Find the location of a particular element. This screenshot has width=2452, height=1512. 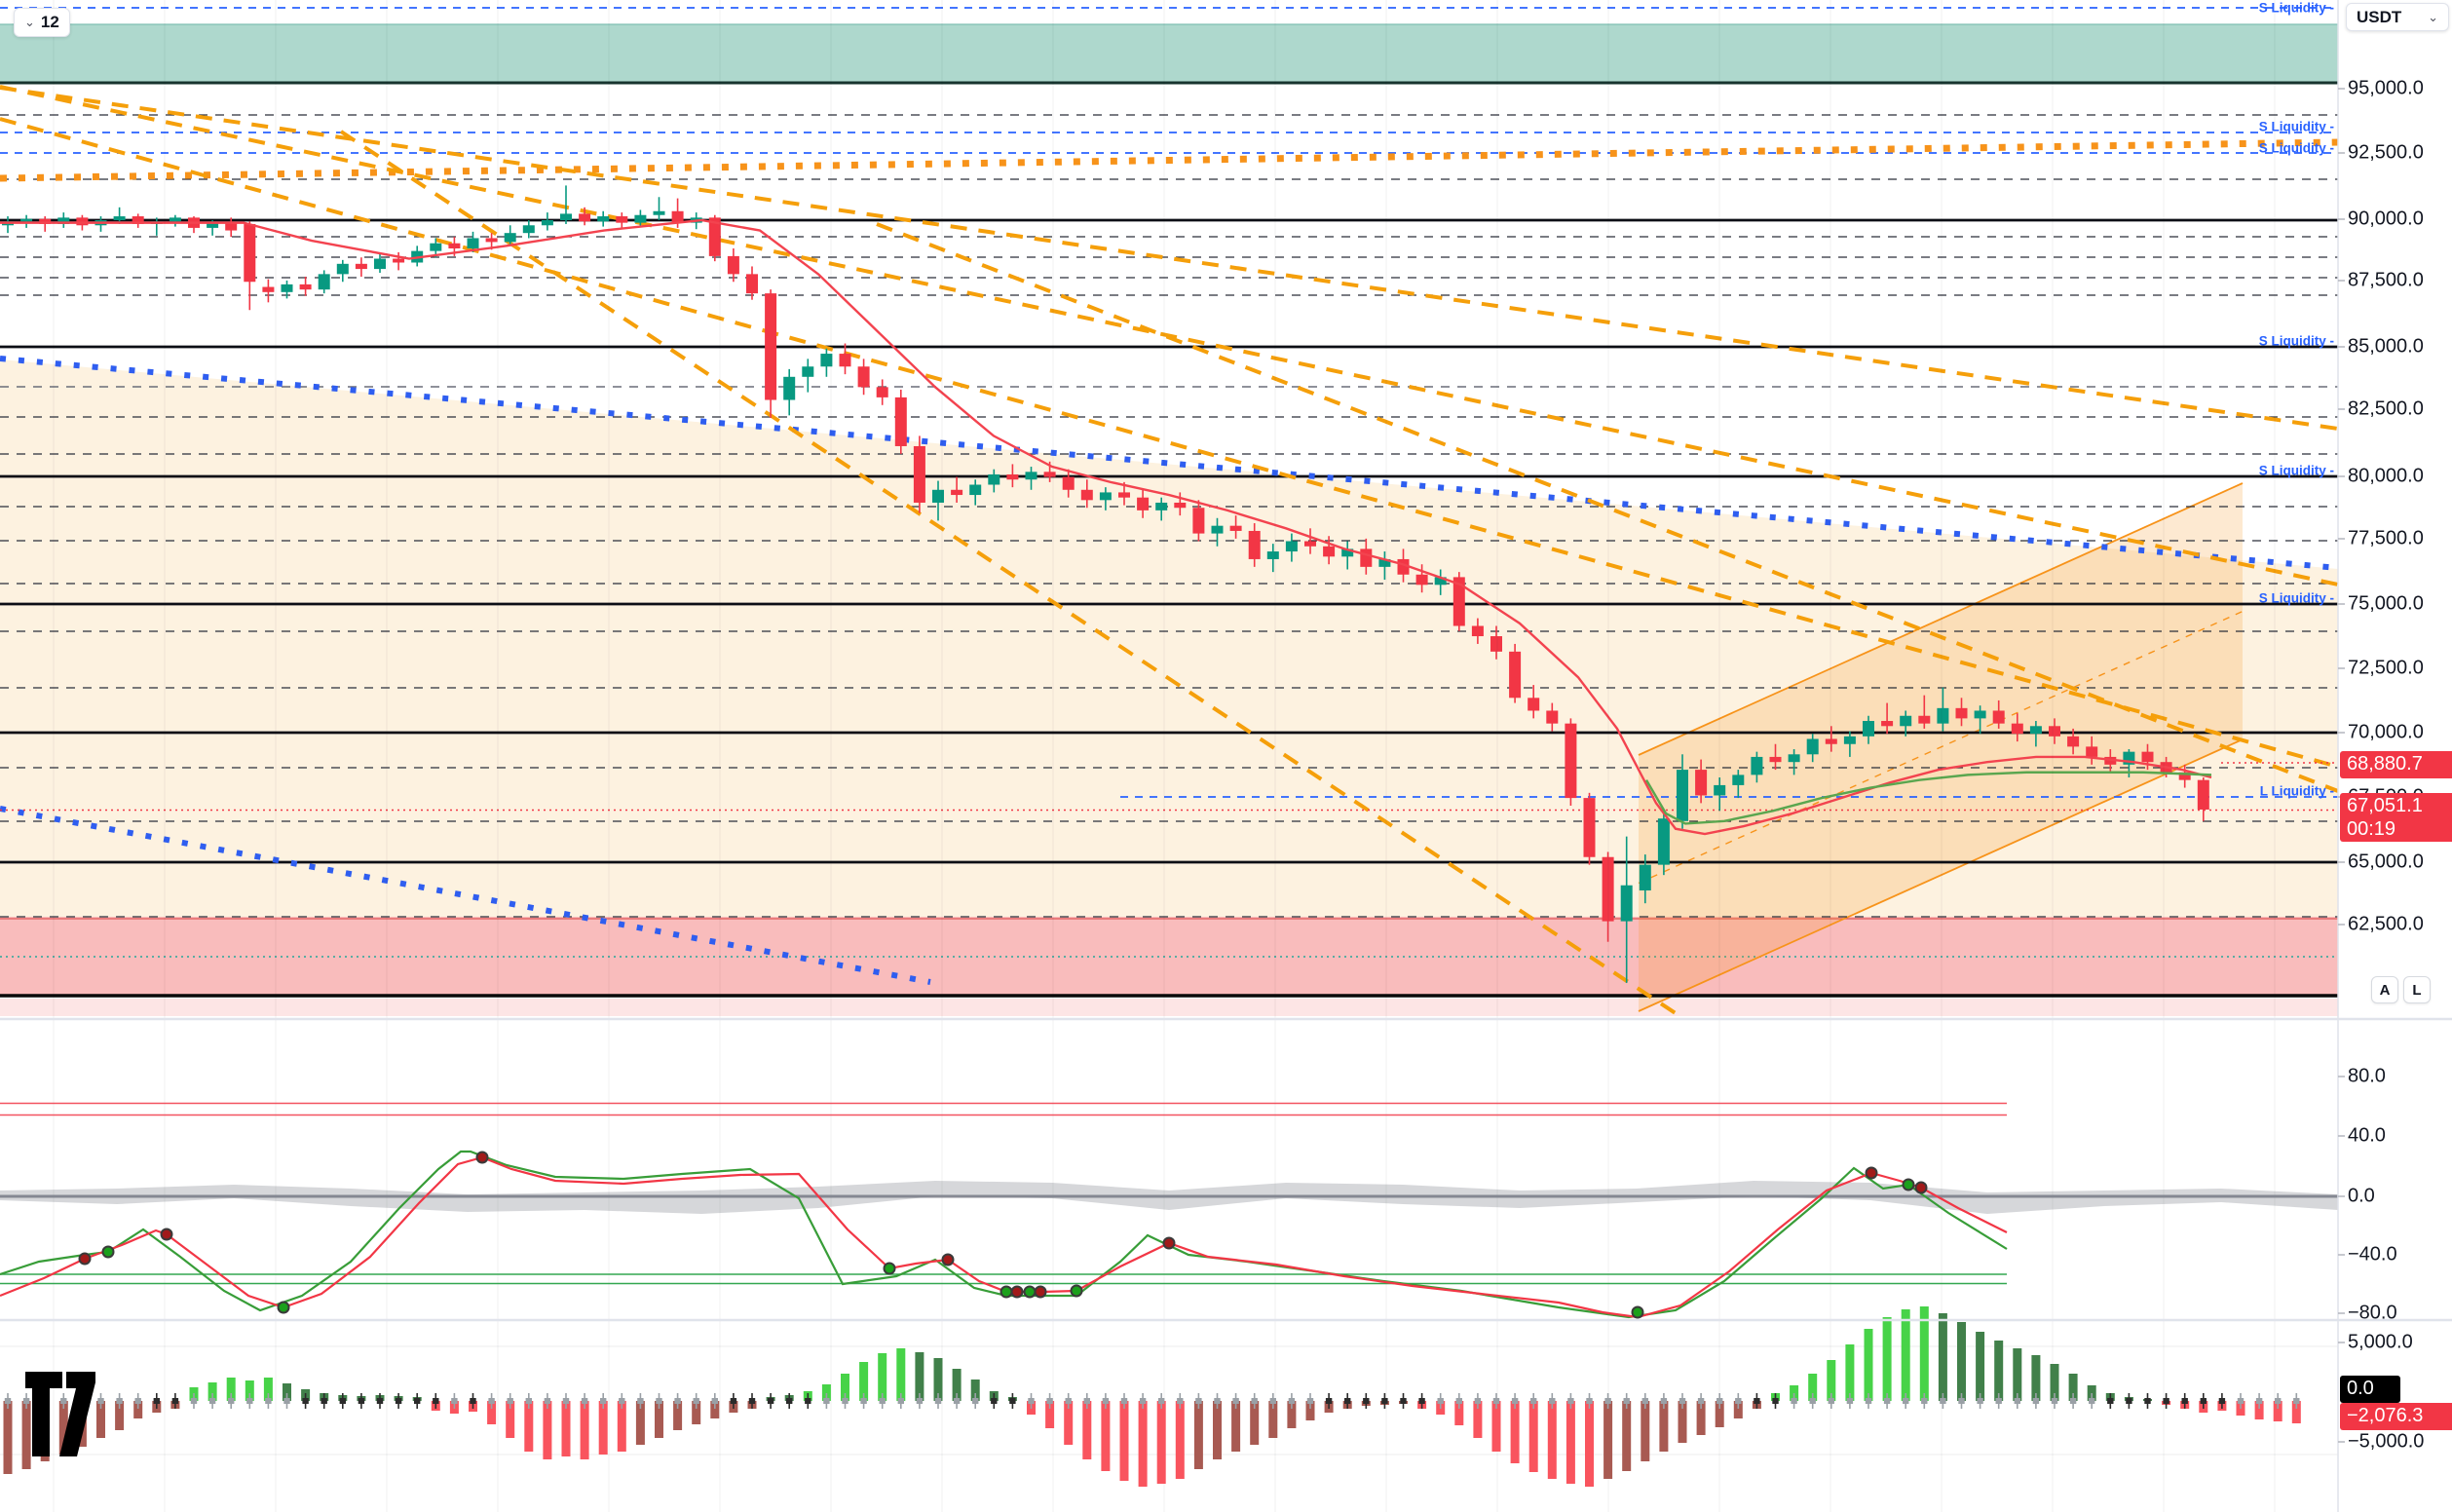

interval-chip: ⌄ 12 is located at coordinates (42, 22).